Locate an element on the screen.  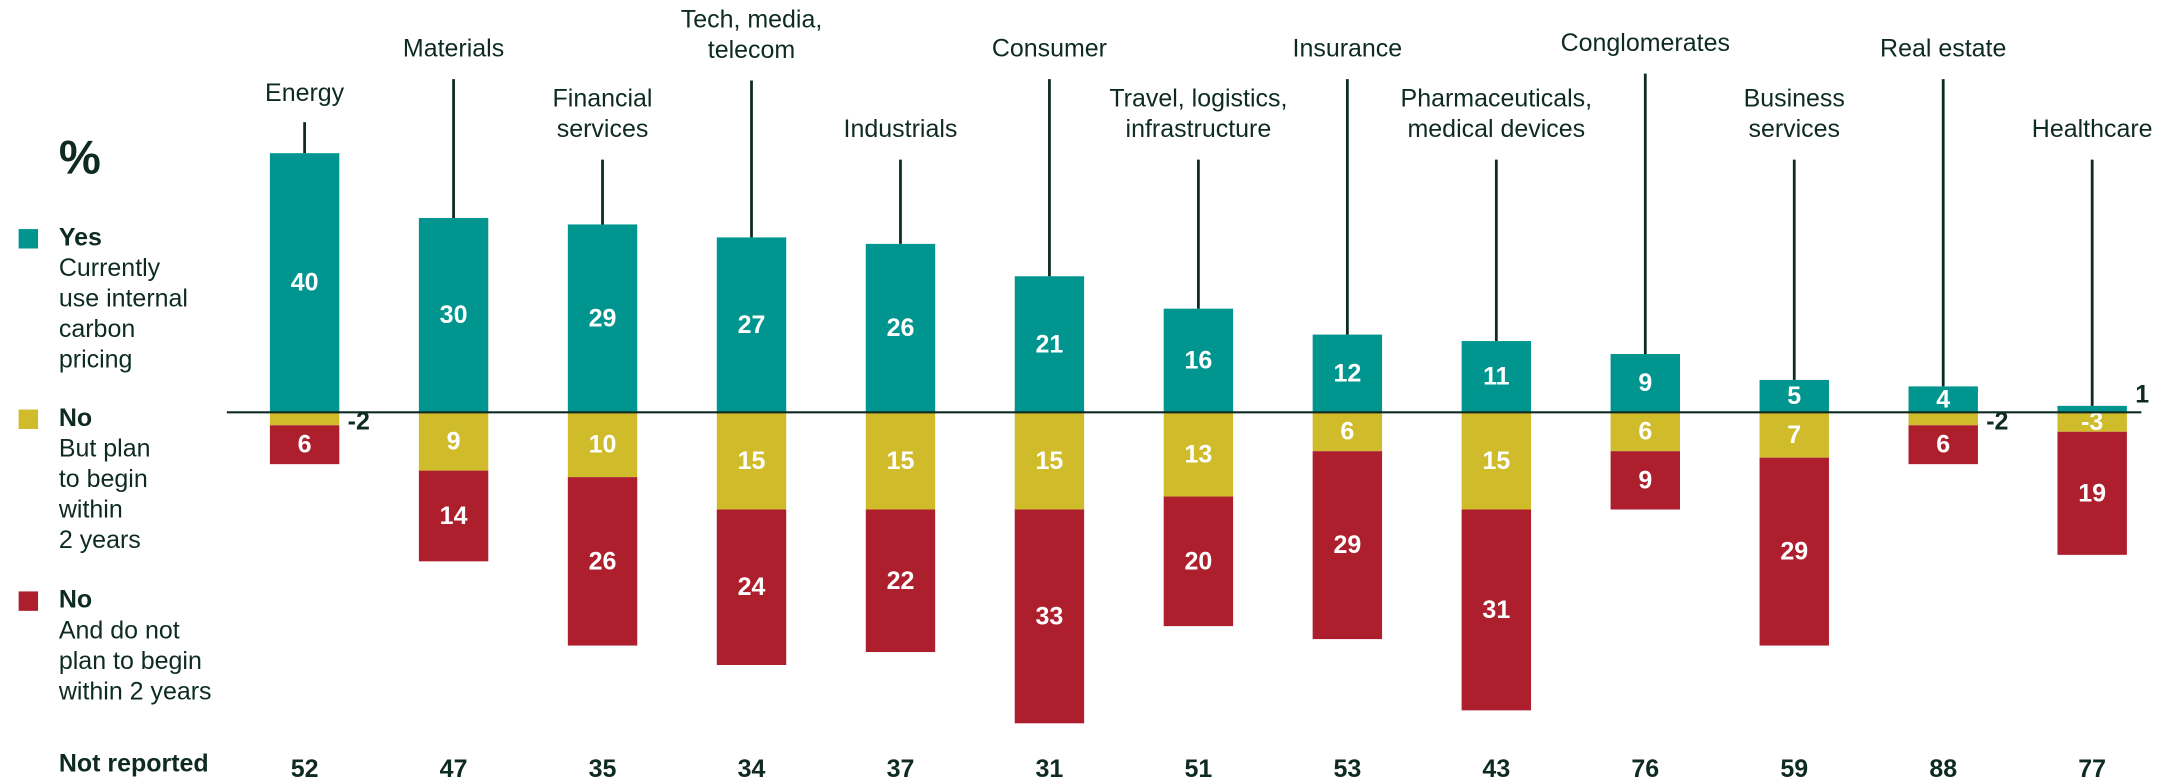
category-label: Conglomerates is located at coordinates (1645, 43).